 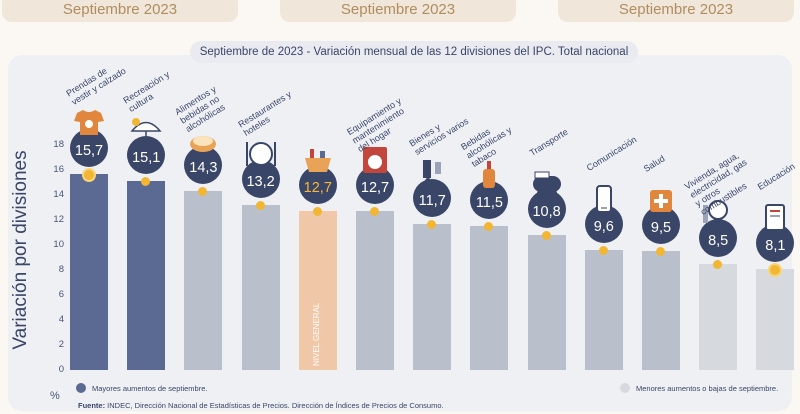 What do you see at coordinates (89, 147) in the screenshot?
I see `data-label: 15,7` at bounding box center [89, 147].